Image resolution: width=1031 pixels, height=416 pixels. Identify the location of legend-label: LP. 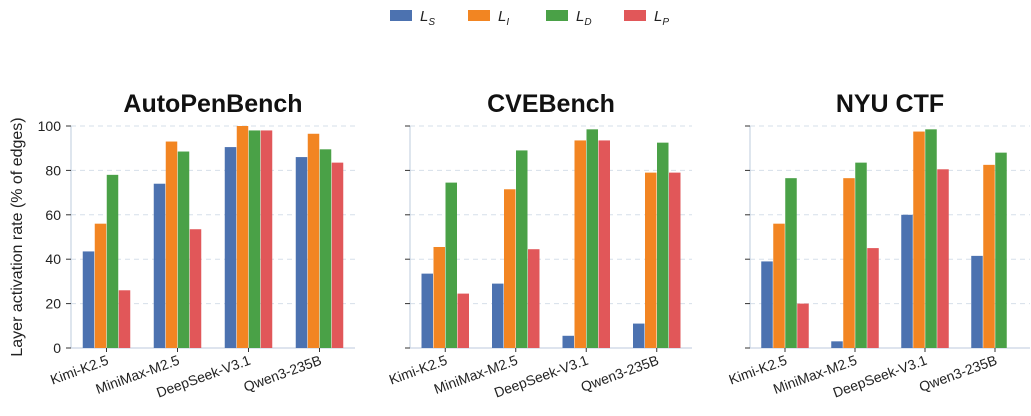
(661, 18).